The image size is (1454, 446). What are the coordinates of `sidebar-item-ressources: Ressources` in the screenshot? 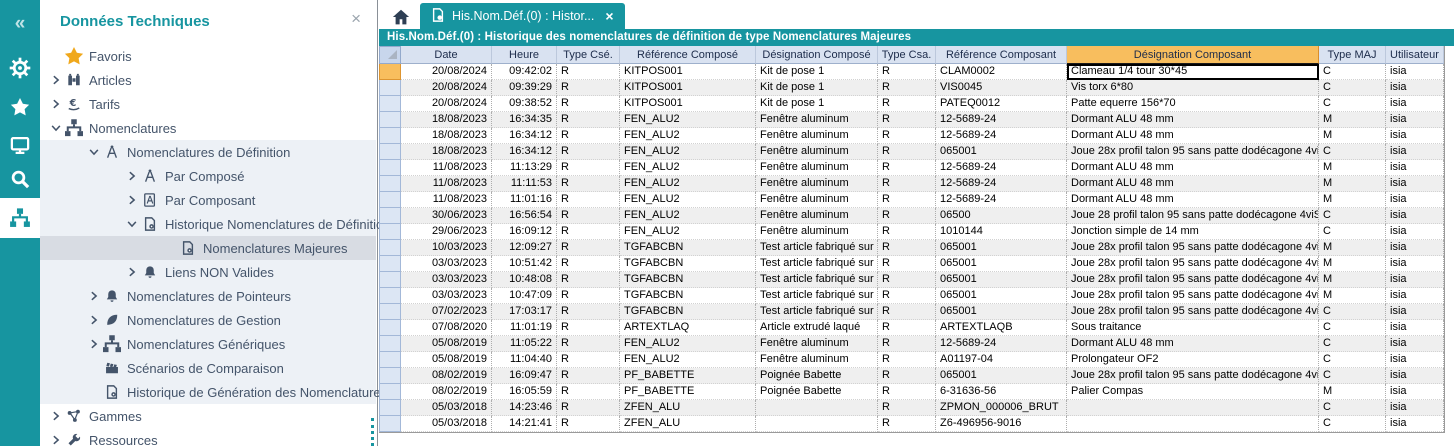 It's located at (208, 437).